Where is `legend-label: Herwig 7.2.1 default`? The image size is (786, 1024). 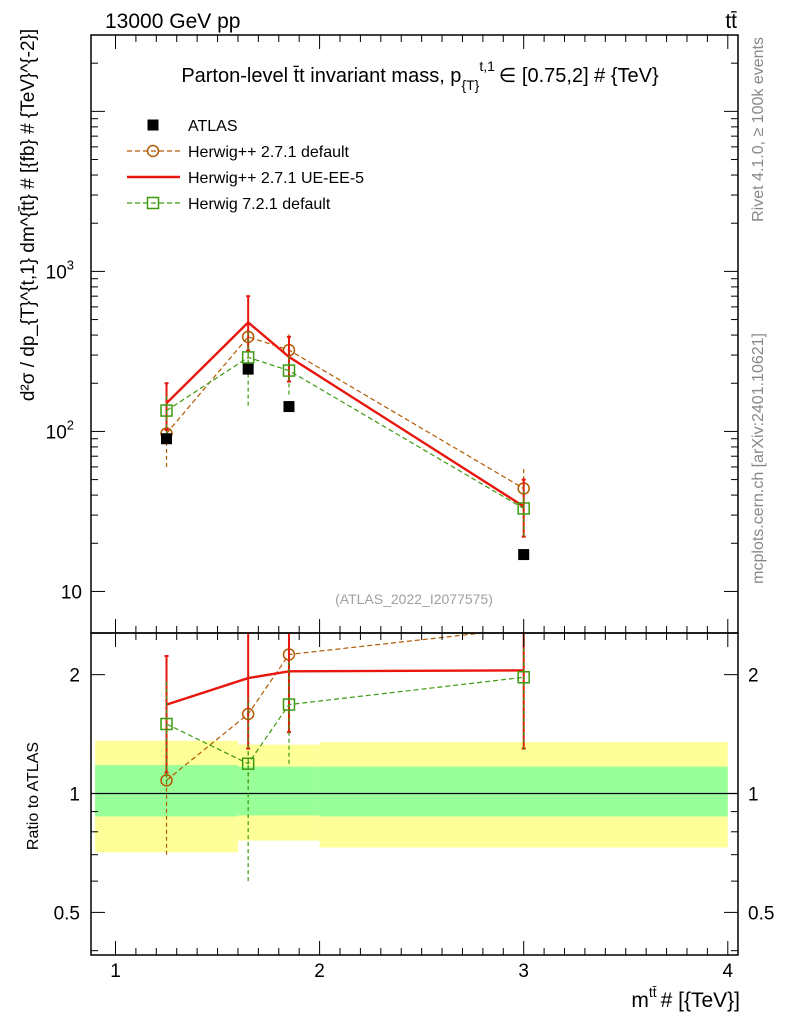
legend-label: Herwig 7.2.1 default is located at coordinates (259, 204).